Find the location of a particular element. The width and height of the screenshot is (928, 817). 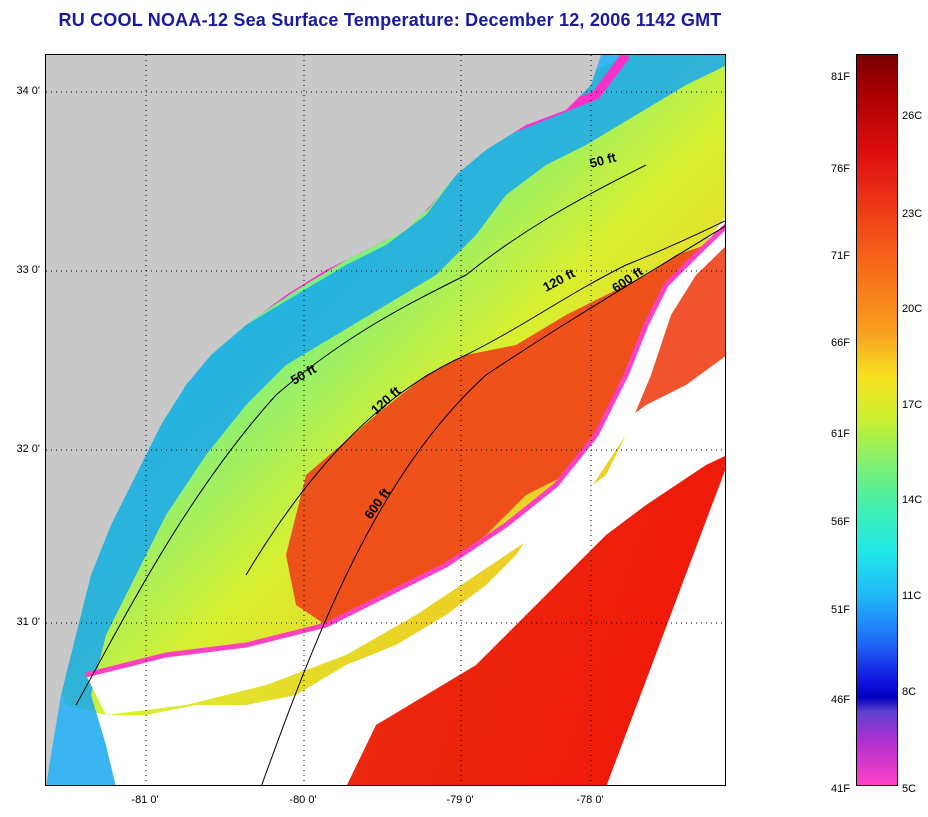

colorbar-c-label: 8C is located at coordinates (909, 692).